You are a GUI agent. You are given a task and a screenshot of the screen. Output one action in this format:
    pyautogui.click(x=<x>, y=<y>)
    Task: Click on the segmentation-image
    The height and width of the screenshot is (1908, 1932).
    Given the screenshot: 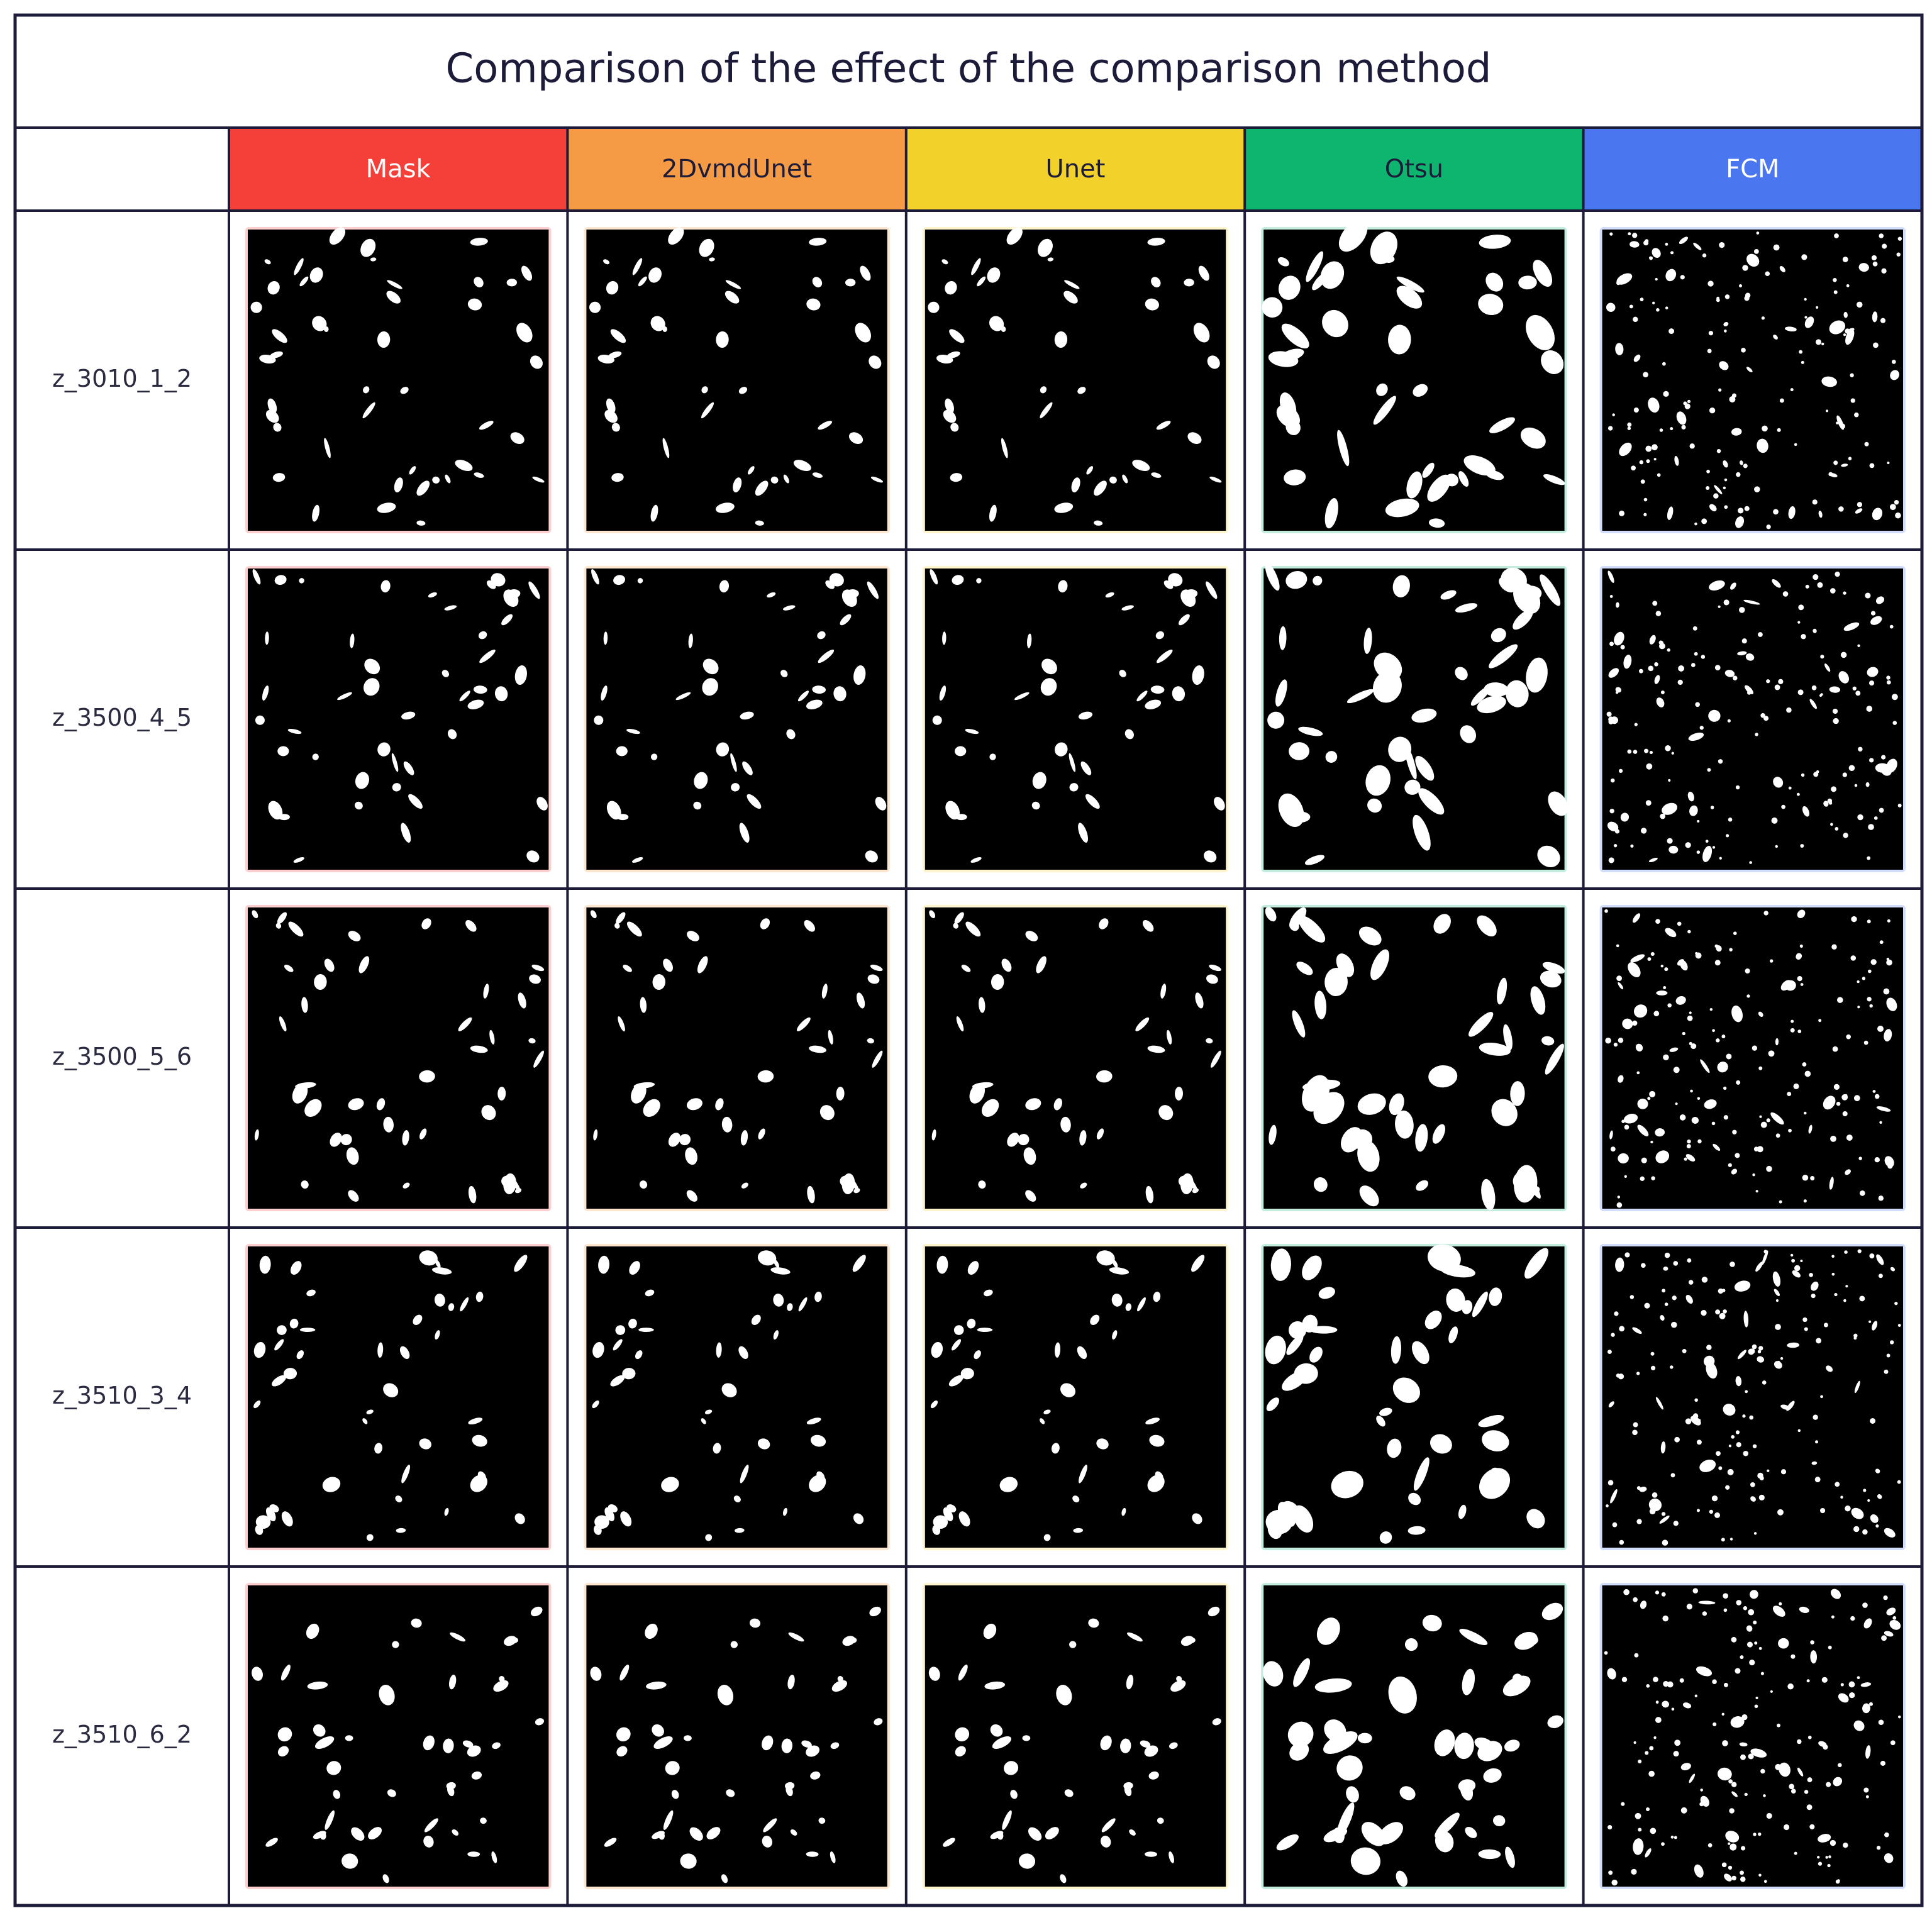 What is the action you would take?
    pyautogui.click(x=1752, y=1058)
    